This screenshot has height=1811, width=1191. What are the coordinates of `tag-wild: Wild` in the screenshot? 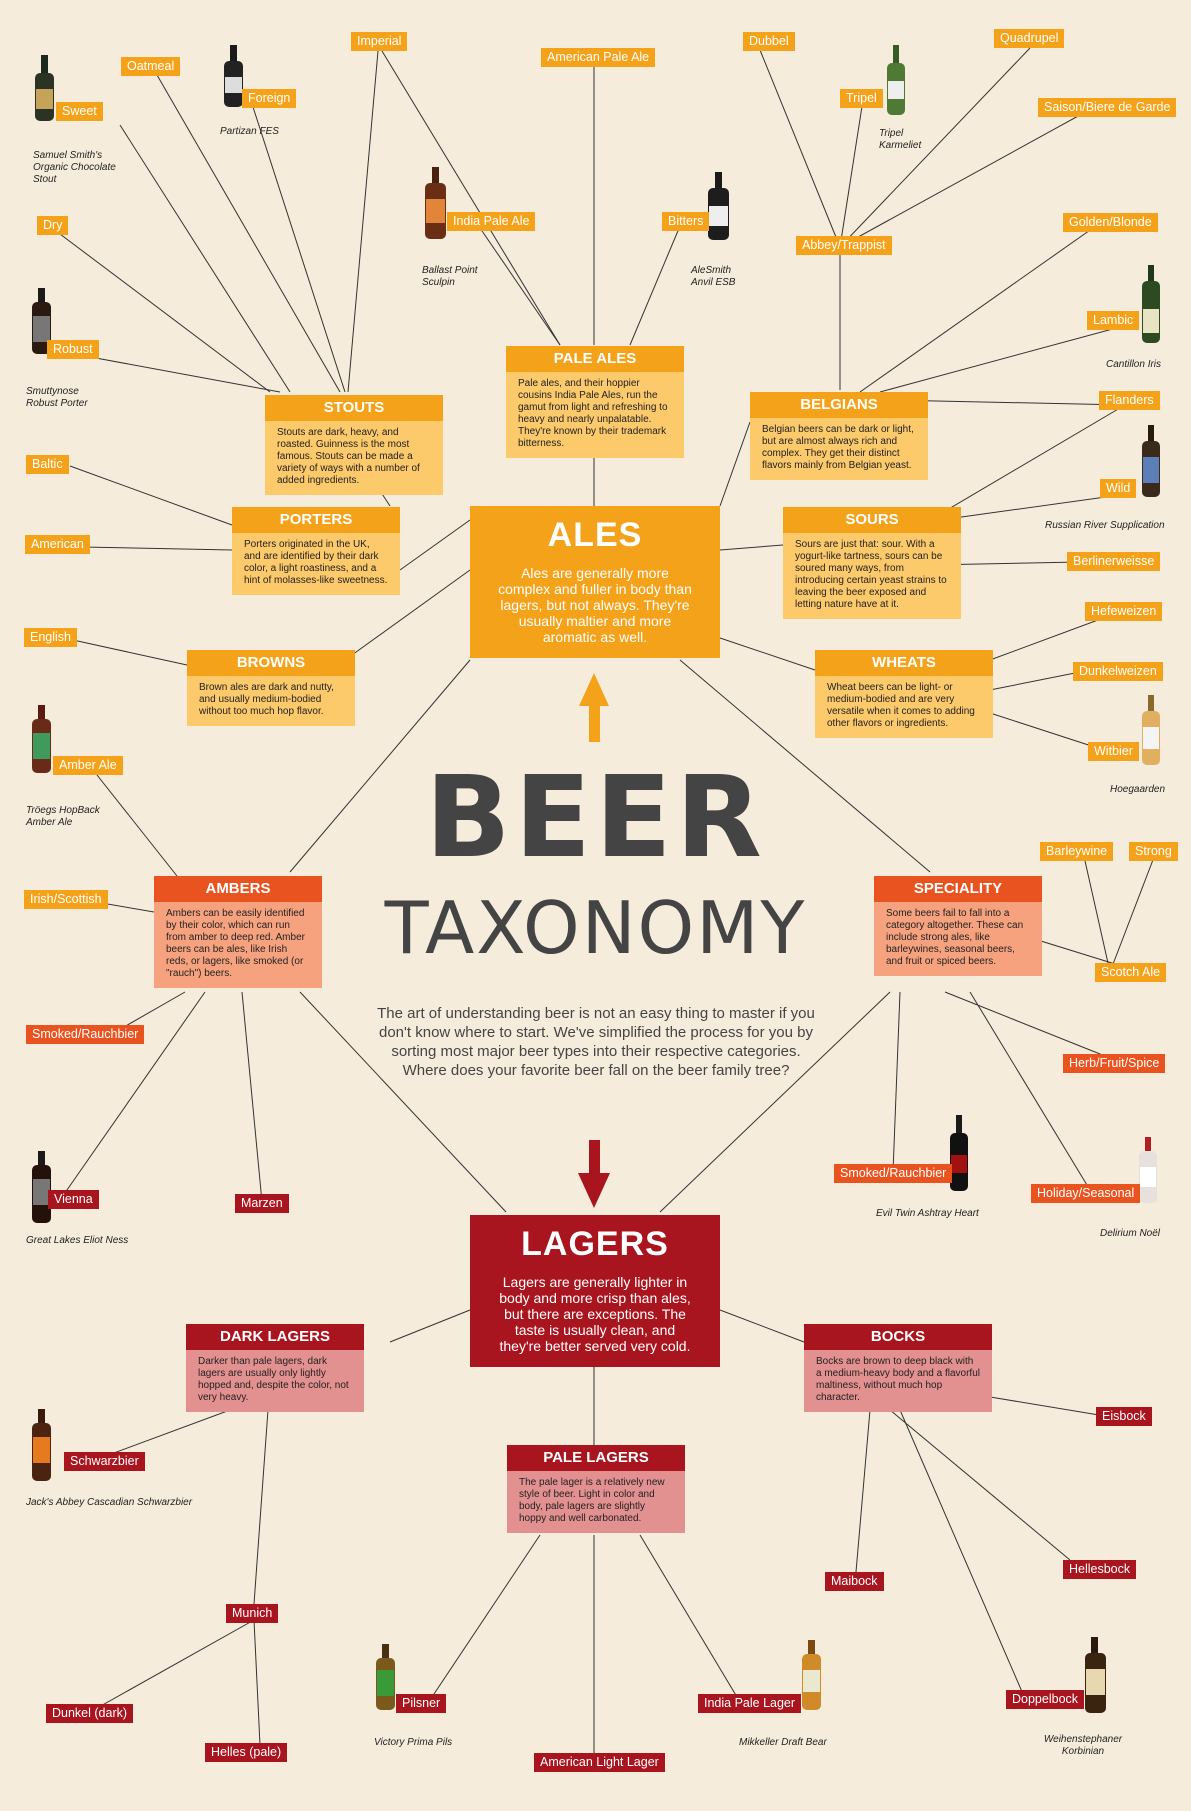 It's located at (1118, 488).